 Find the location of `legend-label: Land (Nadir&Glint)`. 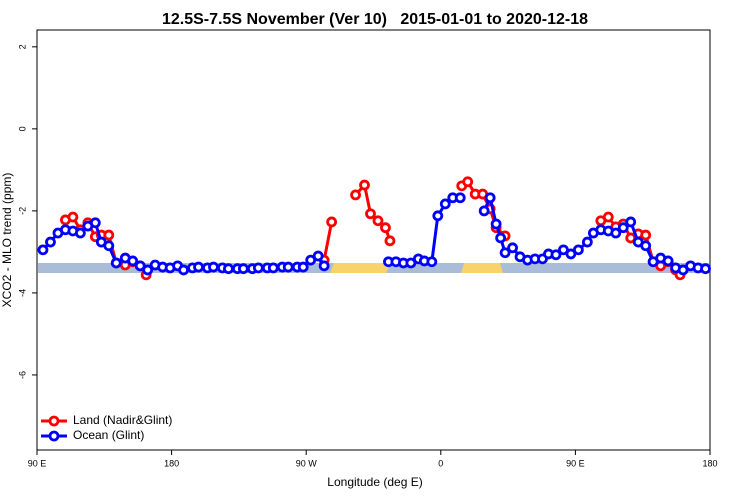

legend-label: Land (Nadir&Glint) is located at coordinates (122, 420).